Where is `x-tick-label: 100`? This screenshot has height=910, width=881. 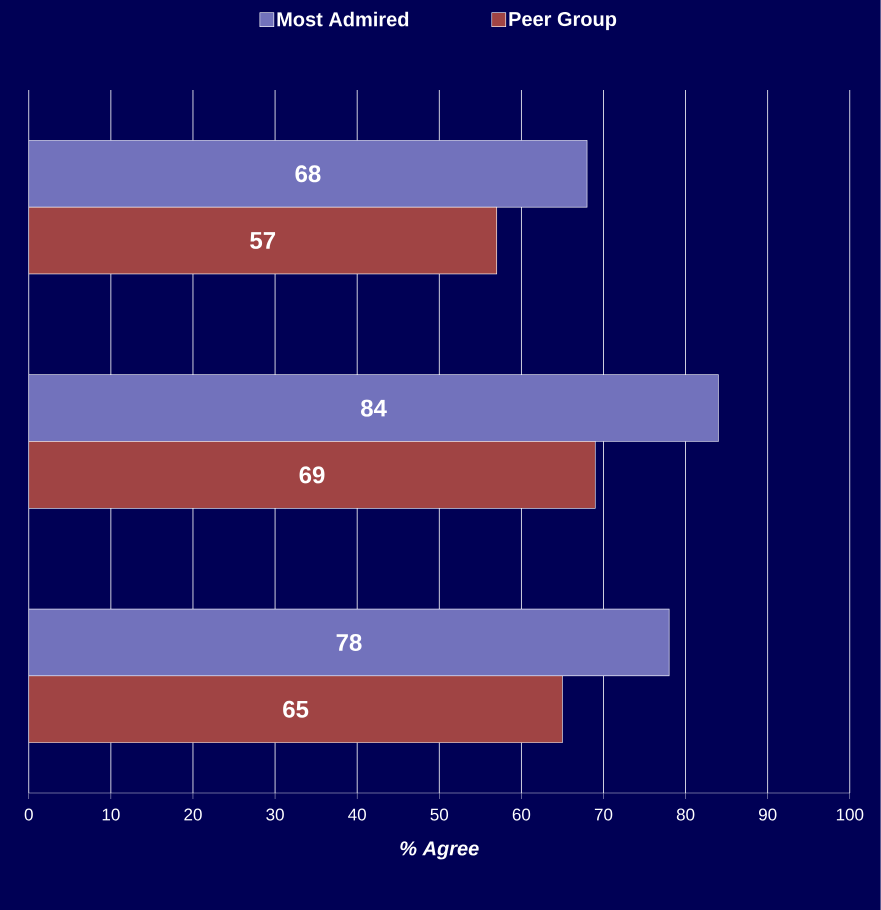 x-tick-label: 100 is located at coordinates (850, 814).